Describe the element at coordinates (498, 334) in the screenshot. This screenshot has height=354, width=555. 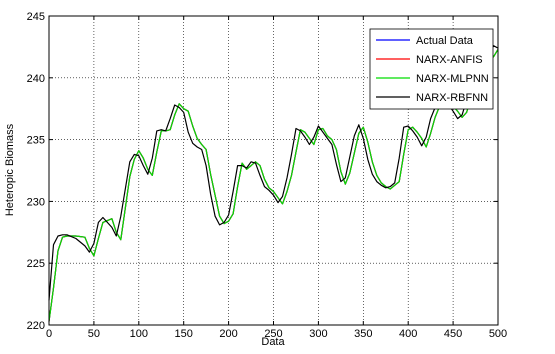
I see `x-tick-label: 500` at that location.